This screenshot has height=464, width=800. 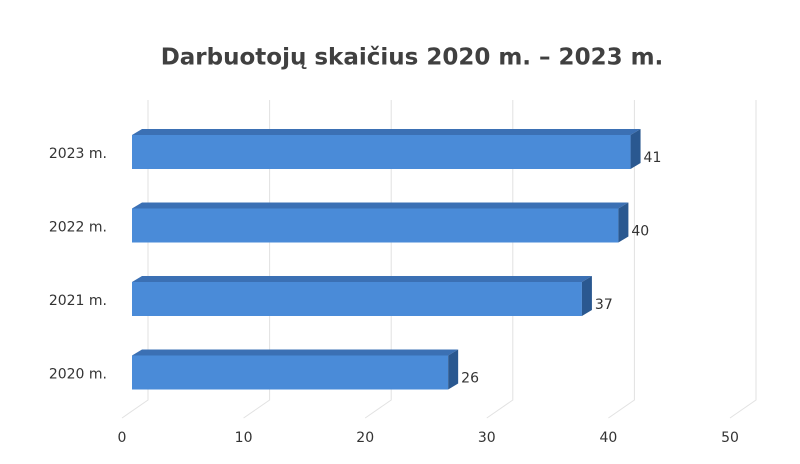 What do you see at coordinates (608, 438) in the screenshot?
I see `x-tick-label: 40` at bounding box center [608, 438].